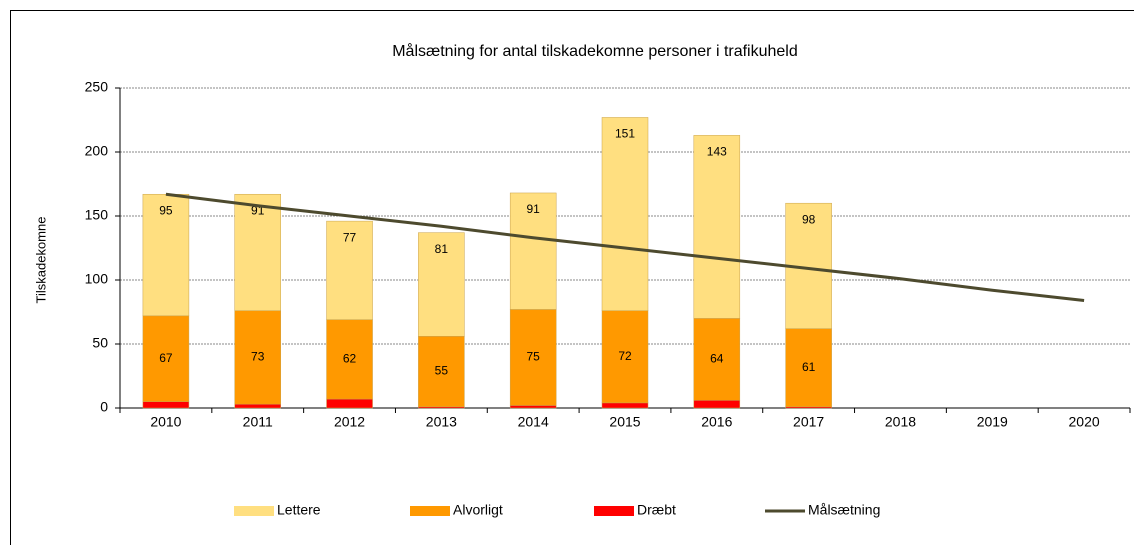 This screenshot has height=545, width=1134. Describe the element at coordinates (656, 510) in the screenshot. I see `legend-label: Dræbt` at that location.